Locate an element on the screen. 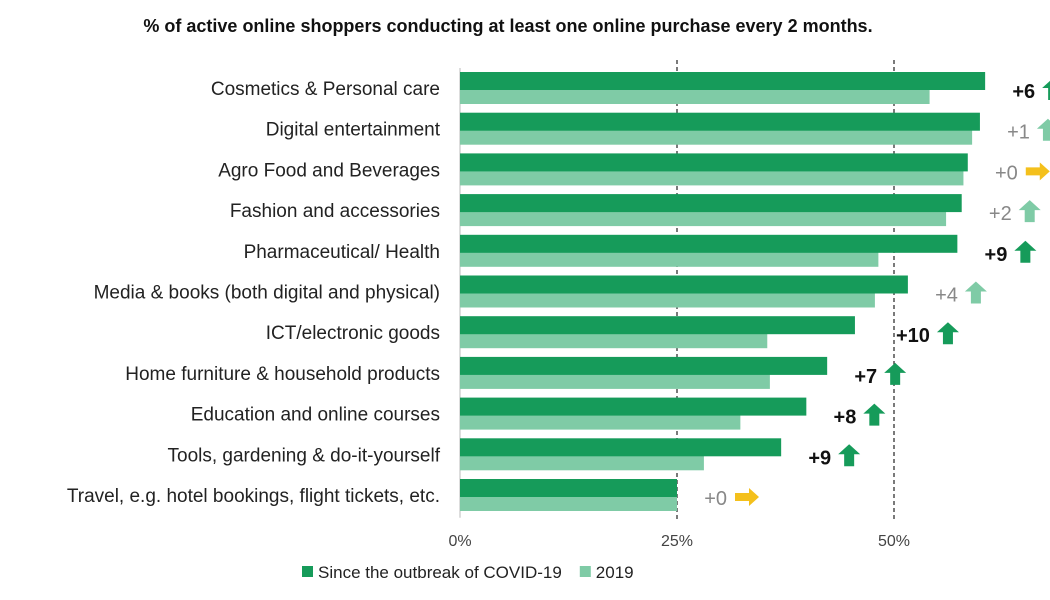 Image resolution: width=1050 pixels, height=600 pixels. x-tick-label: 50% is located at coordinates (894, 541).